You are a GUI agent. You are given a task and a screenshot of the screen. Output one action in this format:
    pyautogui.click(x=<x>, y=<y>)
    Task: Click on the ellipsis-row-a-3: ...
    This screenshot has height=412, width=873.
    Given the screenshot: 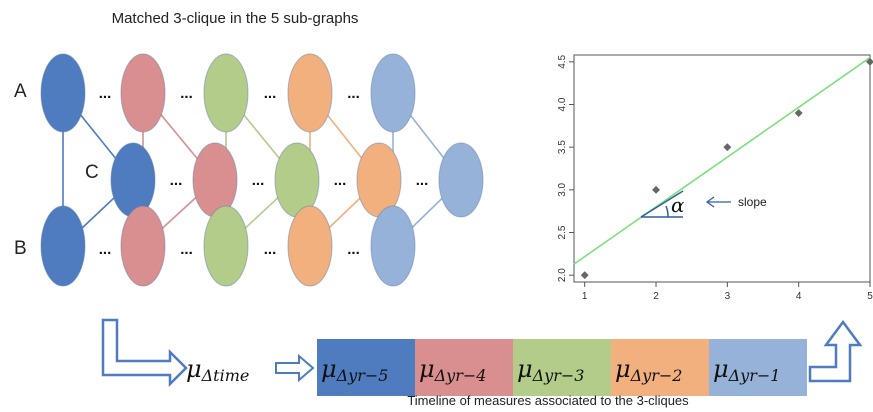 What is the action you would take?
    pyautogui.click(x=270, y=93)
    